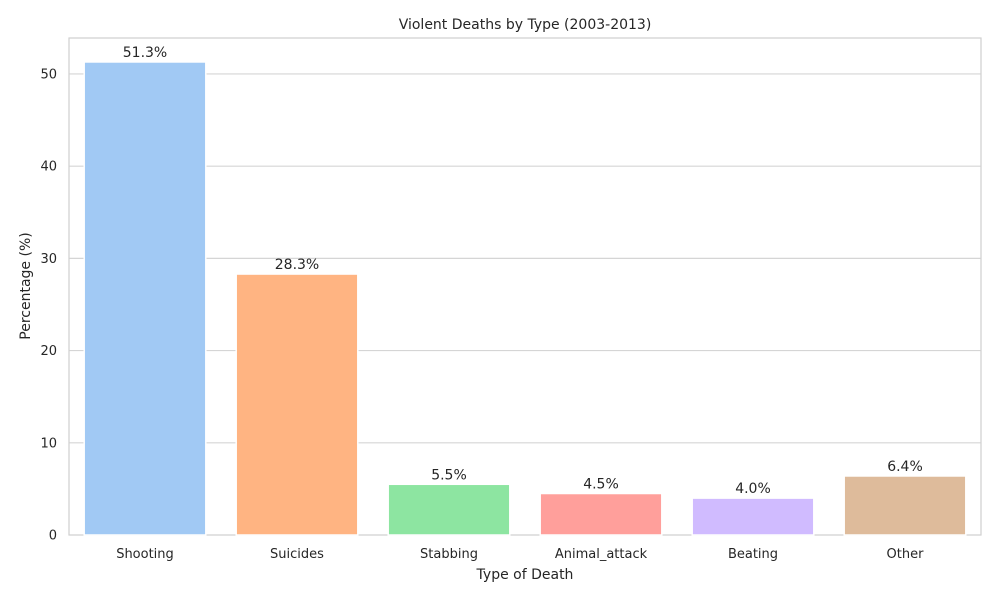  Describe the element at coordinates (297, 404) in the screenshot. I see `bar-suicides` at that location.